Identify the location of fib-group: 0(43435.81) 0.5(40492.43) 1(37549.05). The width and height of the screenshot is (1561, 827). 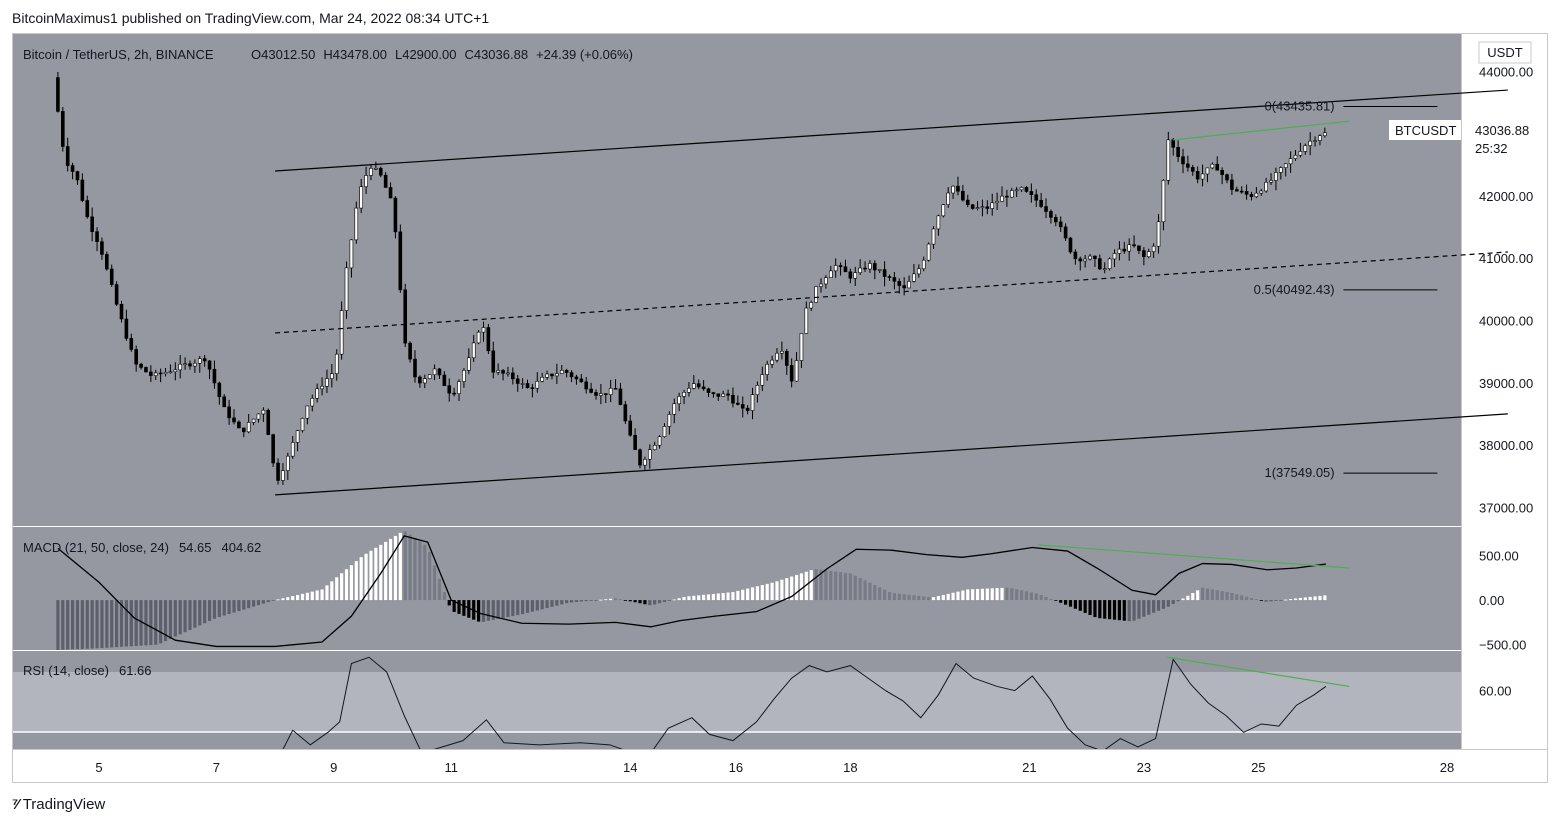
(1346, 290).